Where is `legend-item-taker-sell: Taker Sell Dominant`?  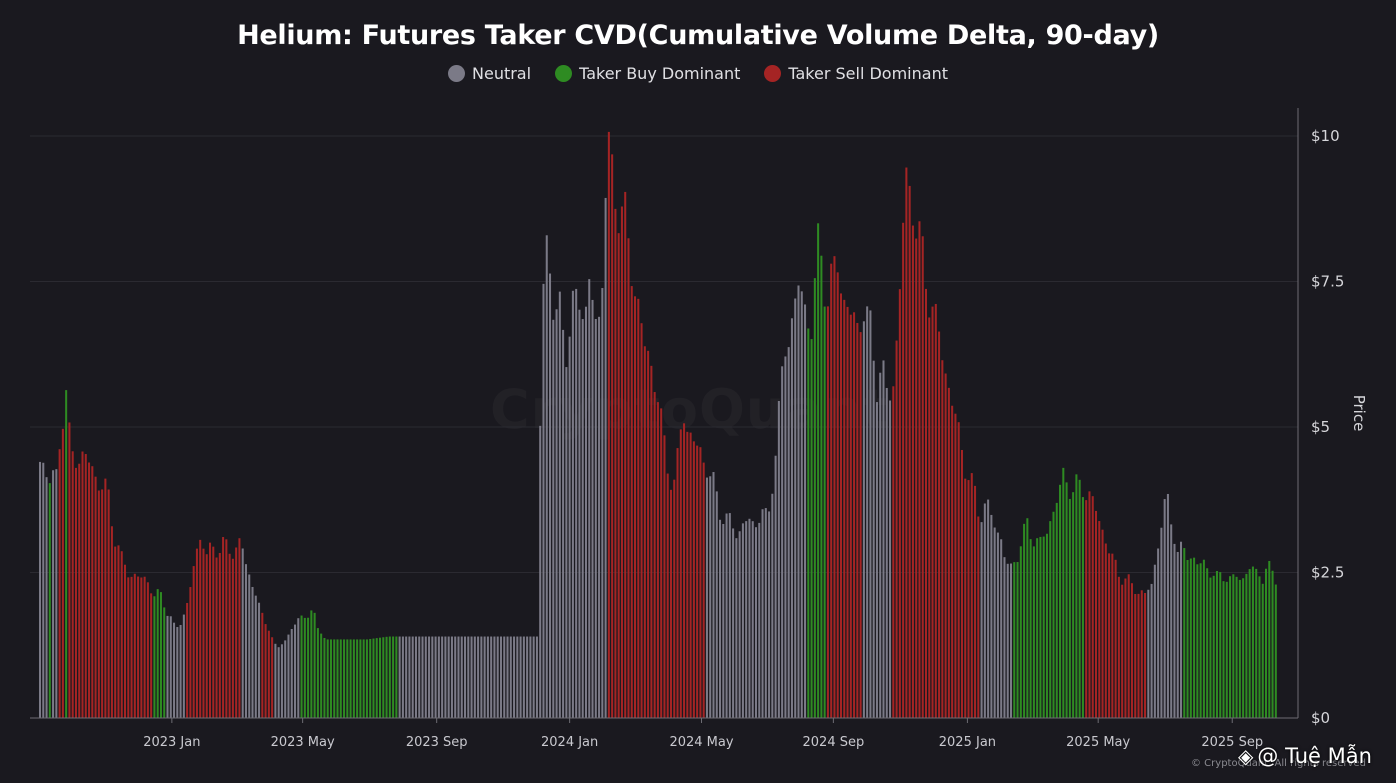
legend-item-taker-sell: Taker Sell Dominant is located at coordinates (856, 73).